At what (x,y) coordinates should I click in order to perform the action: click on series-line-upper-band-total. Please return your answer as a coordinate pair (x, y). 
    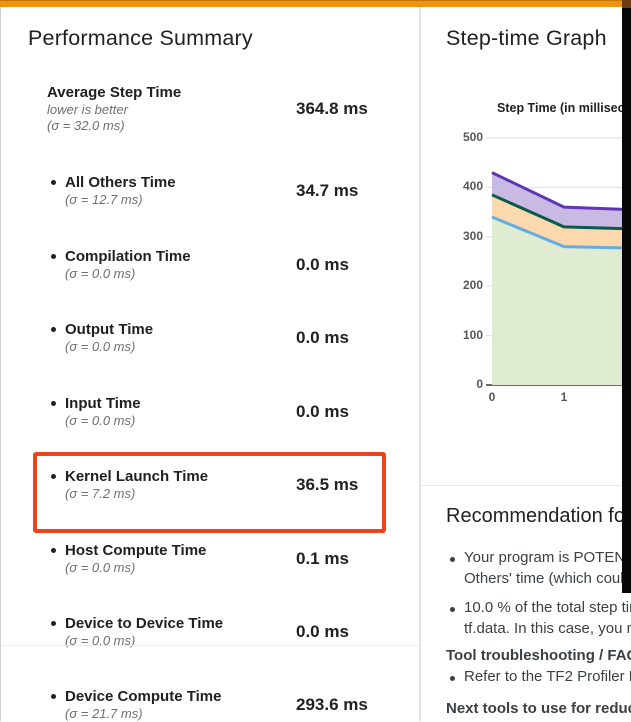
    Looking at the image, I should click on (561, 191).